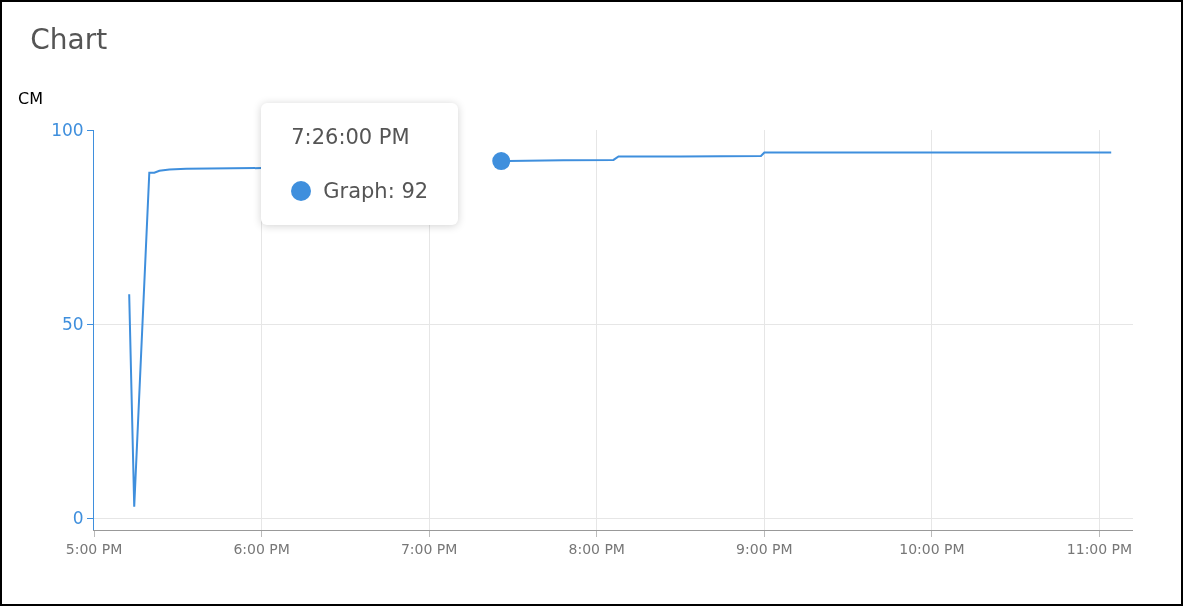 The height and width of the screenshot is (606, 1183). Describe the element at coordinates (67, 129) in the screenshot. I see `y-tick-label: 100` at that location.